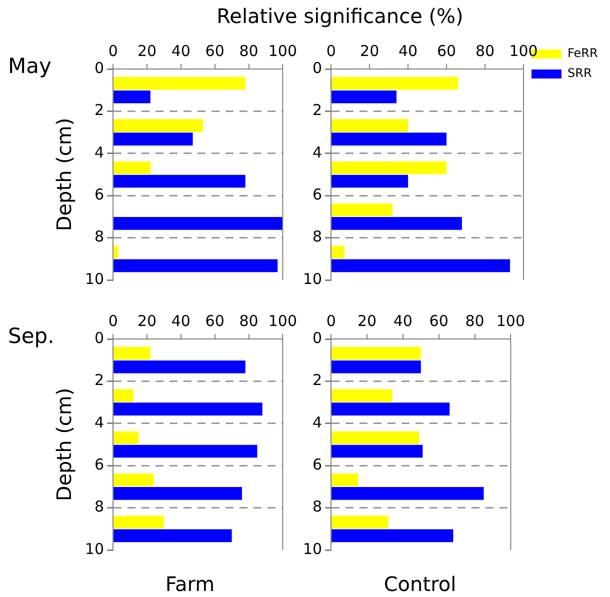 The height and width of the screenshot is (597, 610). What do you see at coordinates (30, 66) in the screenshot?
I see `chart-title: May` at bounding box center [30, 66].